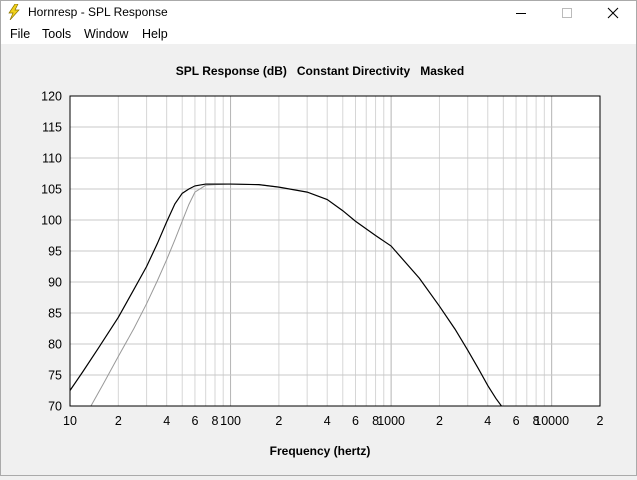 The height and width of the screenshot is (480, 637). Describe the element at coordinates (55, 252) in the screenshot. I see `y-tick-label: 95` at that location.